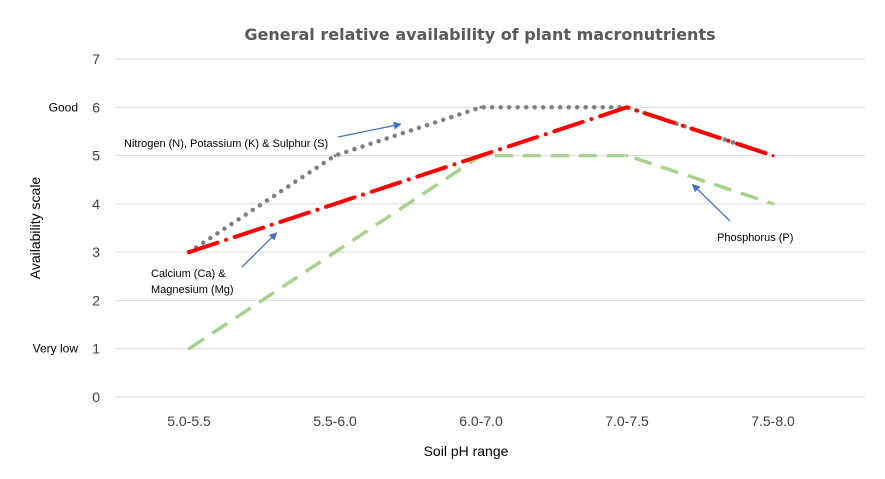 Image resolution: width=885 pixels, height=479 pixels. Describe the element at coordinates (63, 107) in the screenshot. I see `y-side-label: Good` at that location.